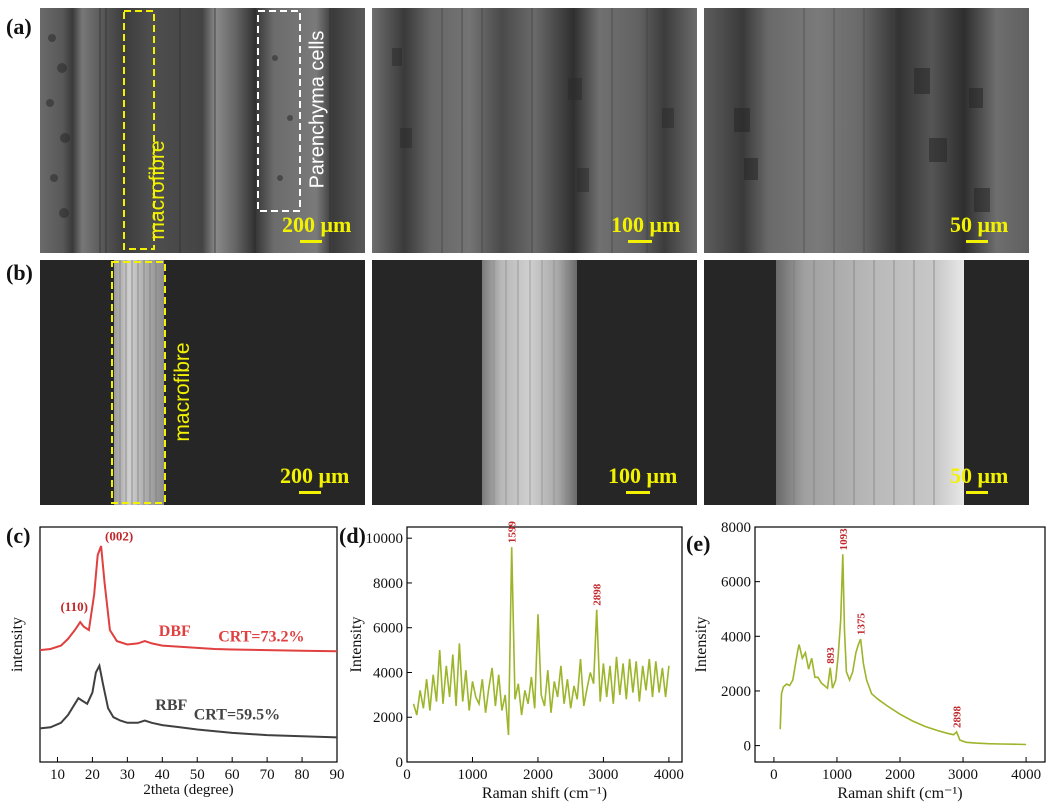 The image size is (1053, 810). What do you see at coordinates (73, 606) in the screenshot?
I see `xrd-peak-label: (110)` at bounding box center [73, 606].